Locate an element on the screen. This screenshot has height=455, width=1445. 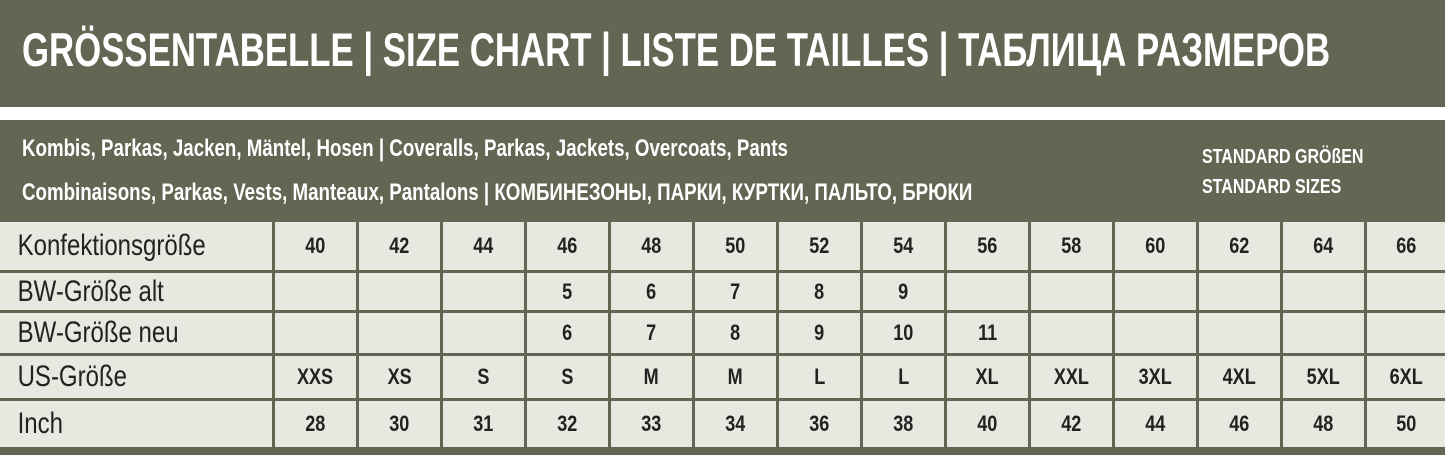
cell-value: XL is located at coordinates (987, 376).